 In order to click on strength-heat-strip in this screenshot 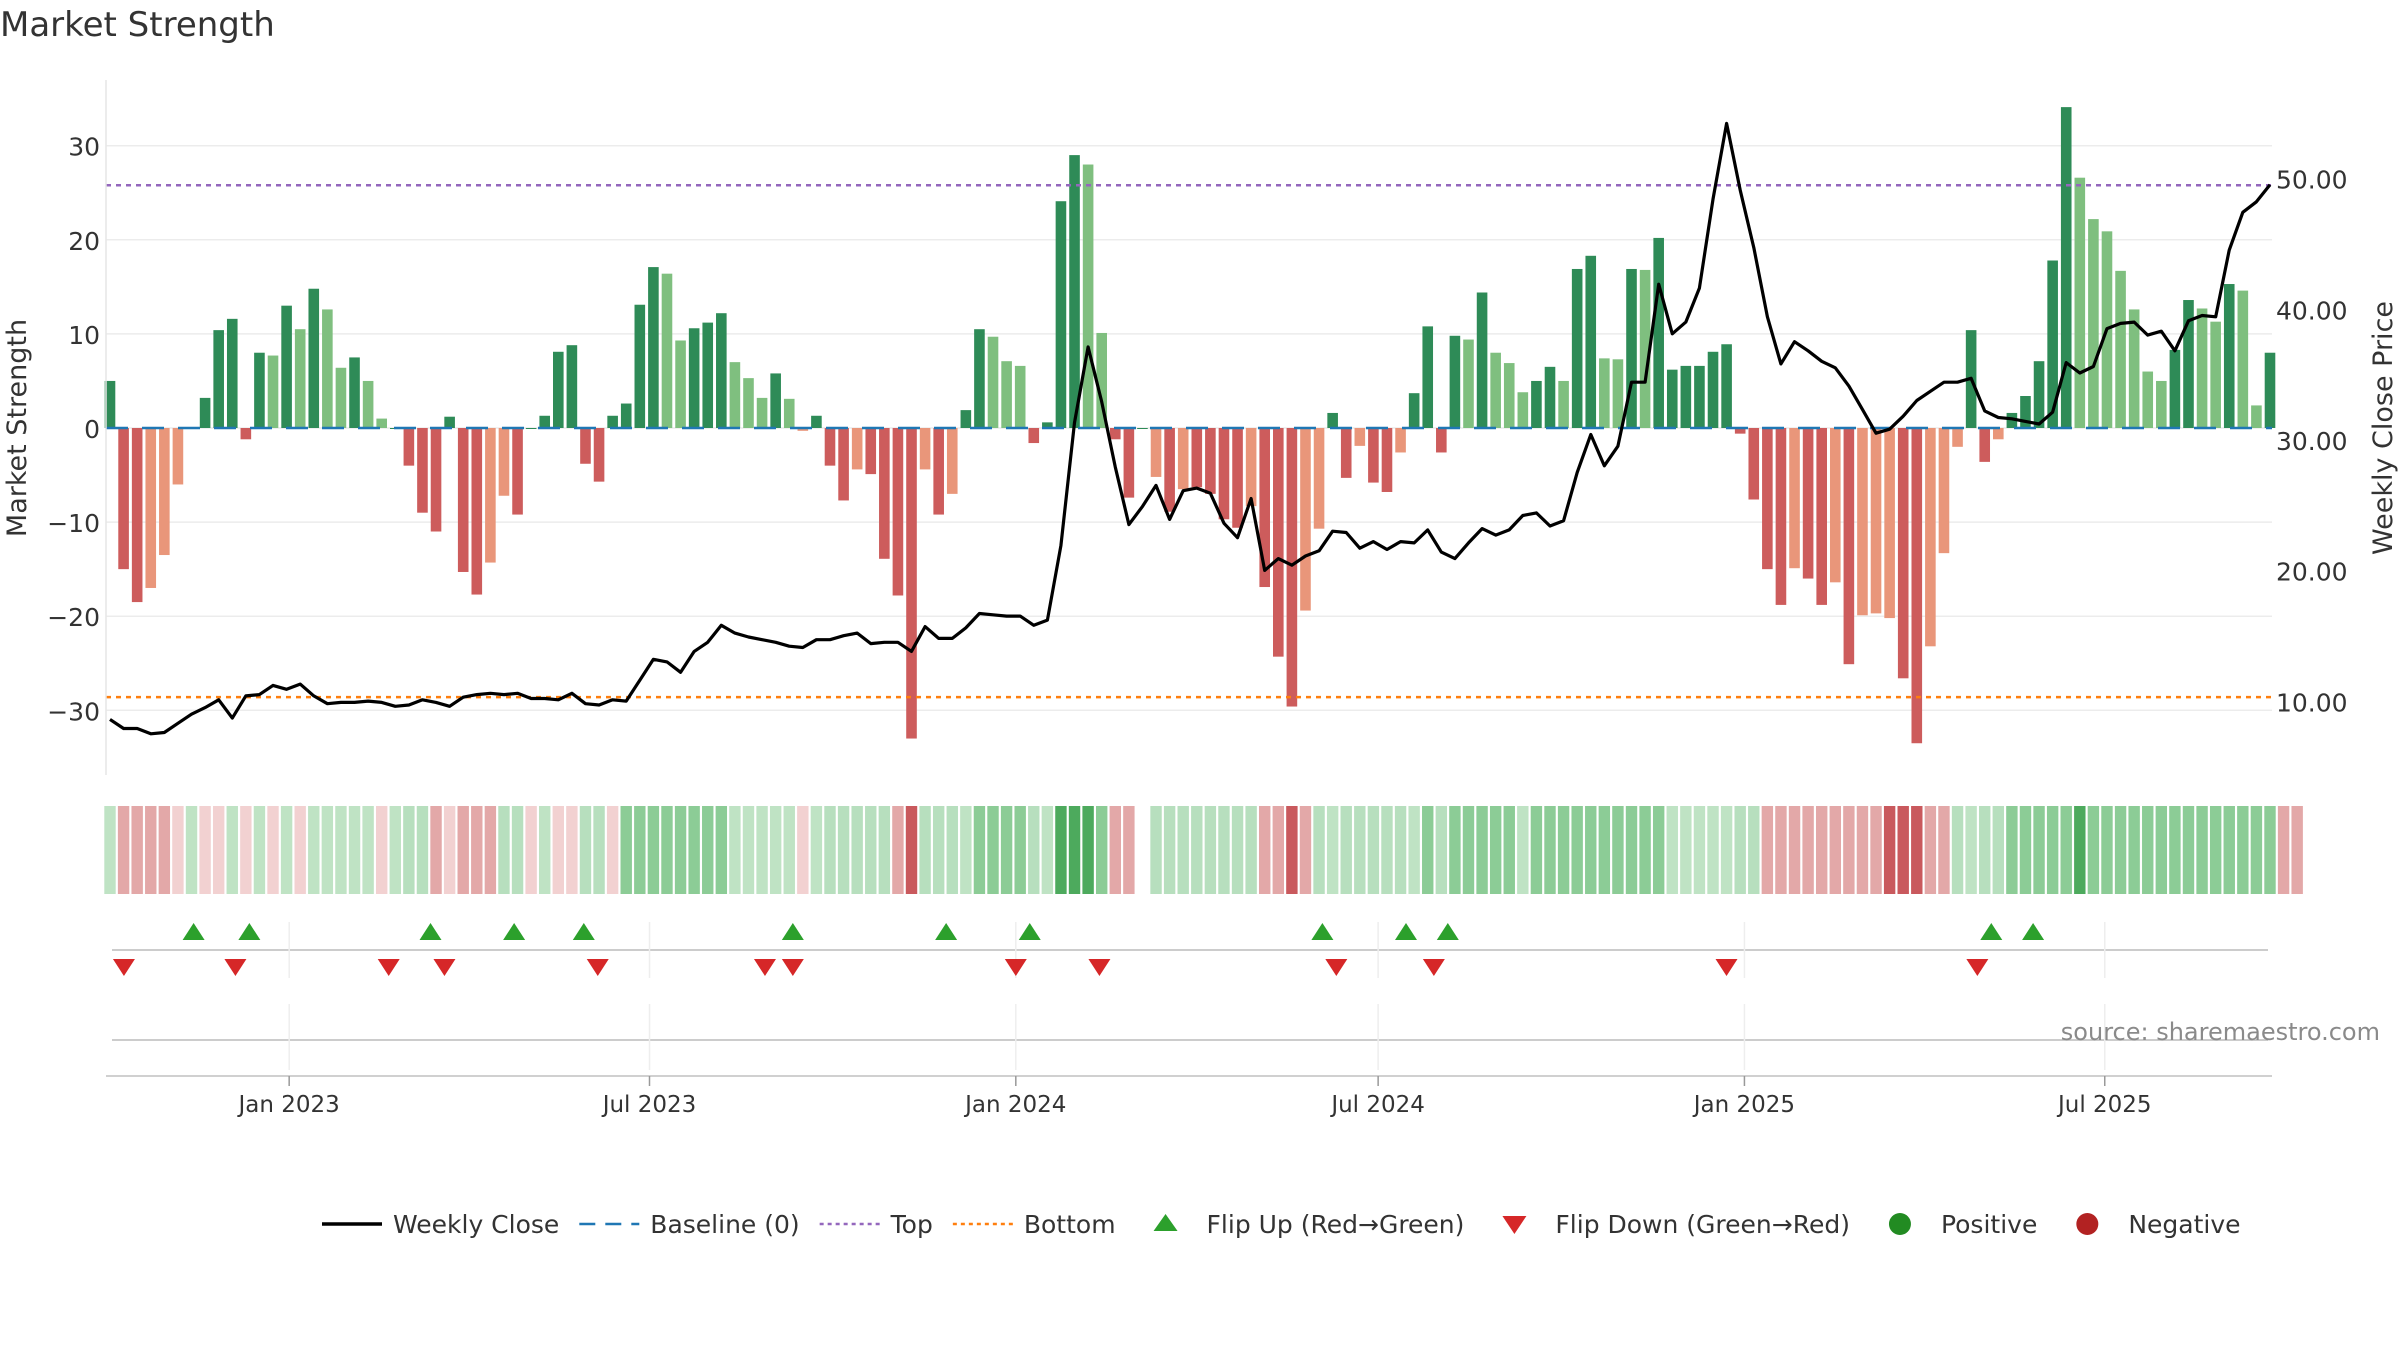, I will do `click(1203, 850)`.